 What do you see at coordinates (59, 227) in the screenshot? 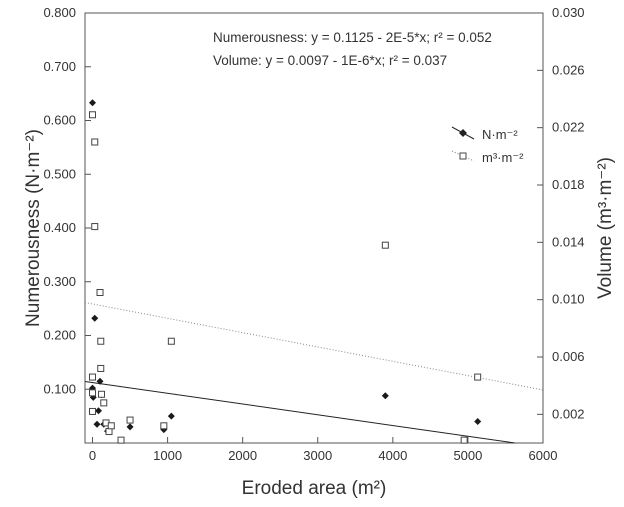
I see `y-left-tick-label: 0.400` at bounding box center [59, 227].